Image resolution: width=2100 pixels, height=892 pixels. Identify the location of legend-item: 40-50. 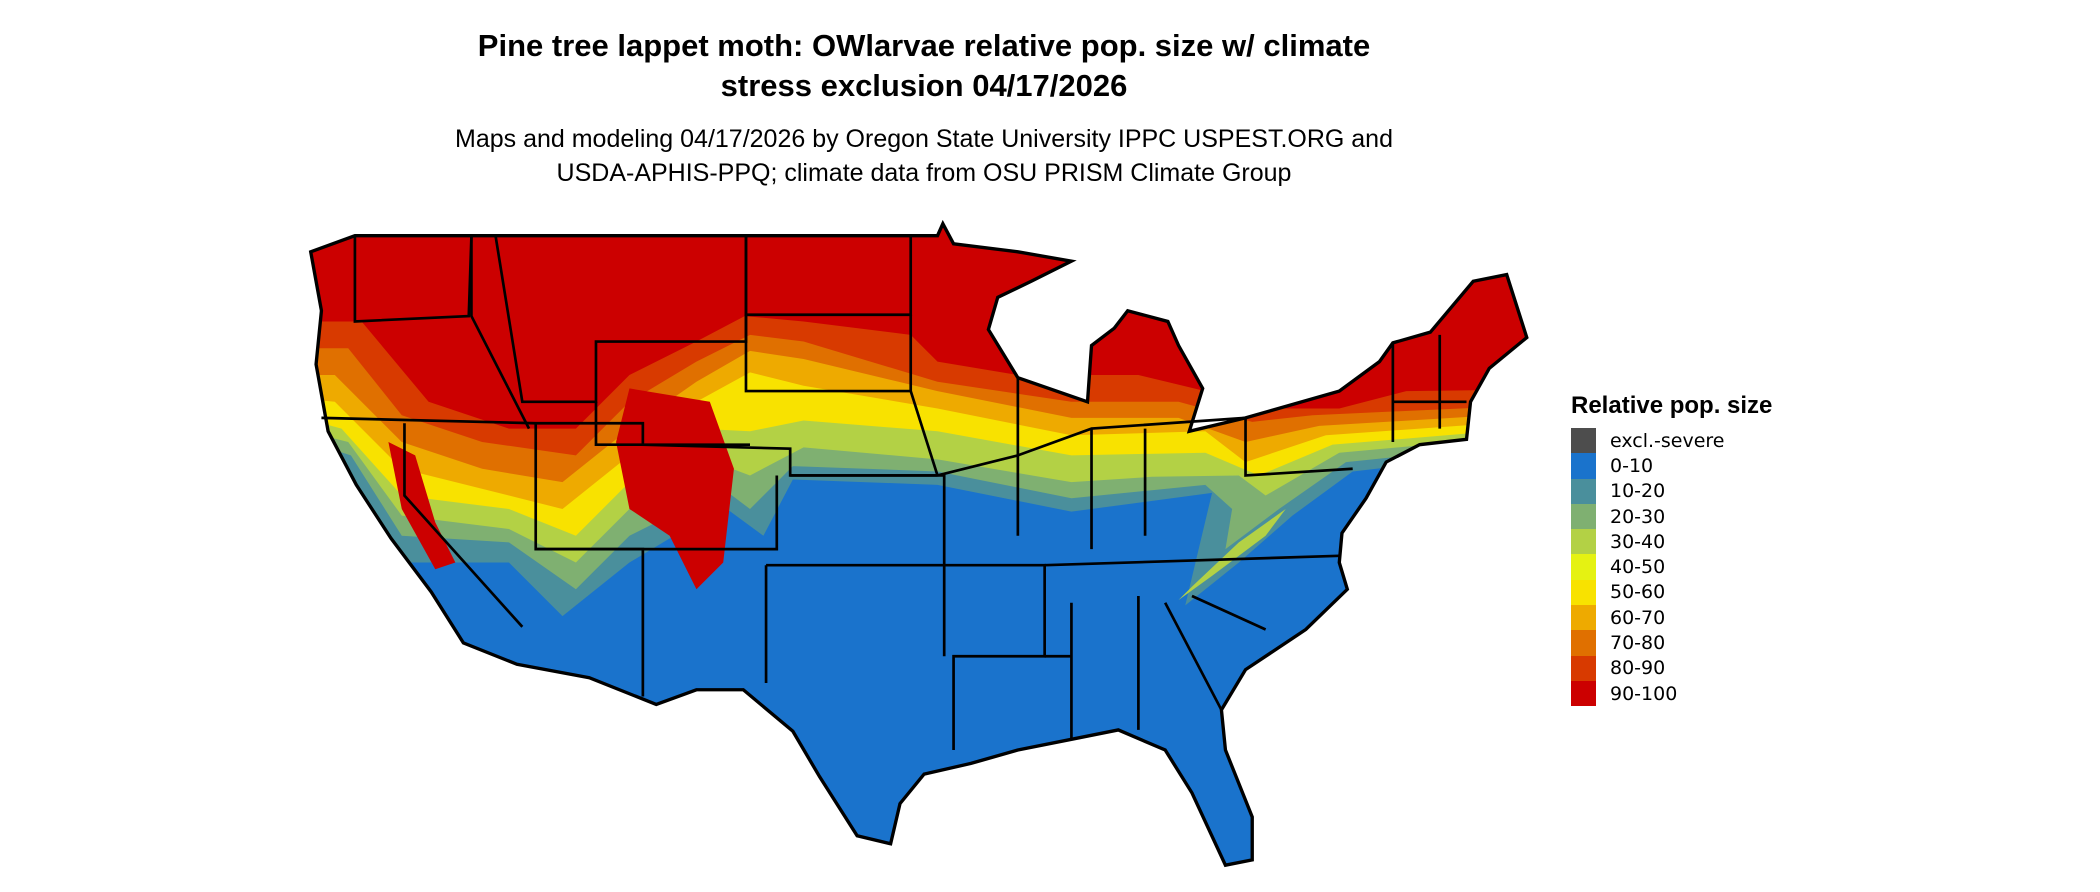
(1671, 567).